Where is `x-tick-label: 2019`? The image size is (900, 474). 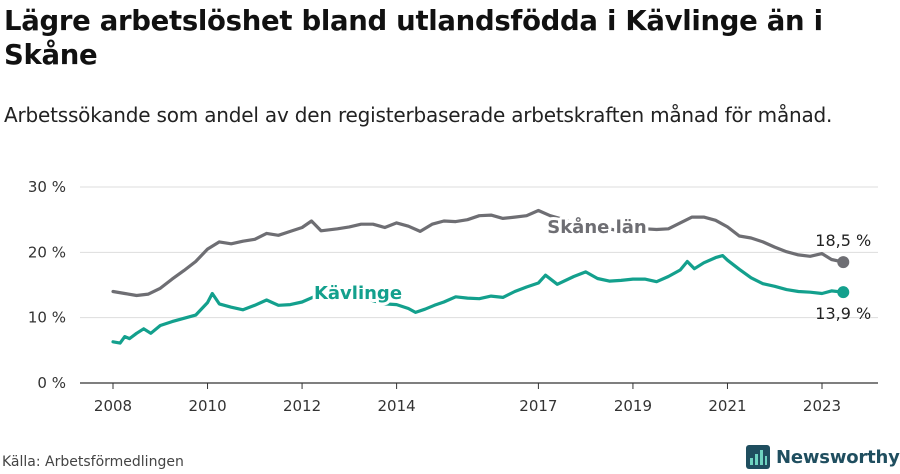 x-tick-label: 2019 is located at coordinates (633, 406).